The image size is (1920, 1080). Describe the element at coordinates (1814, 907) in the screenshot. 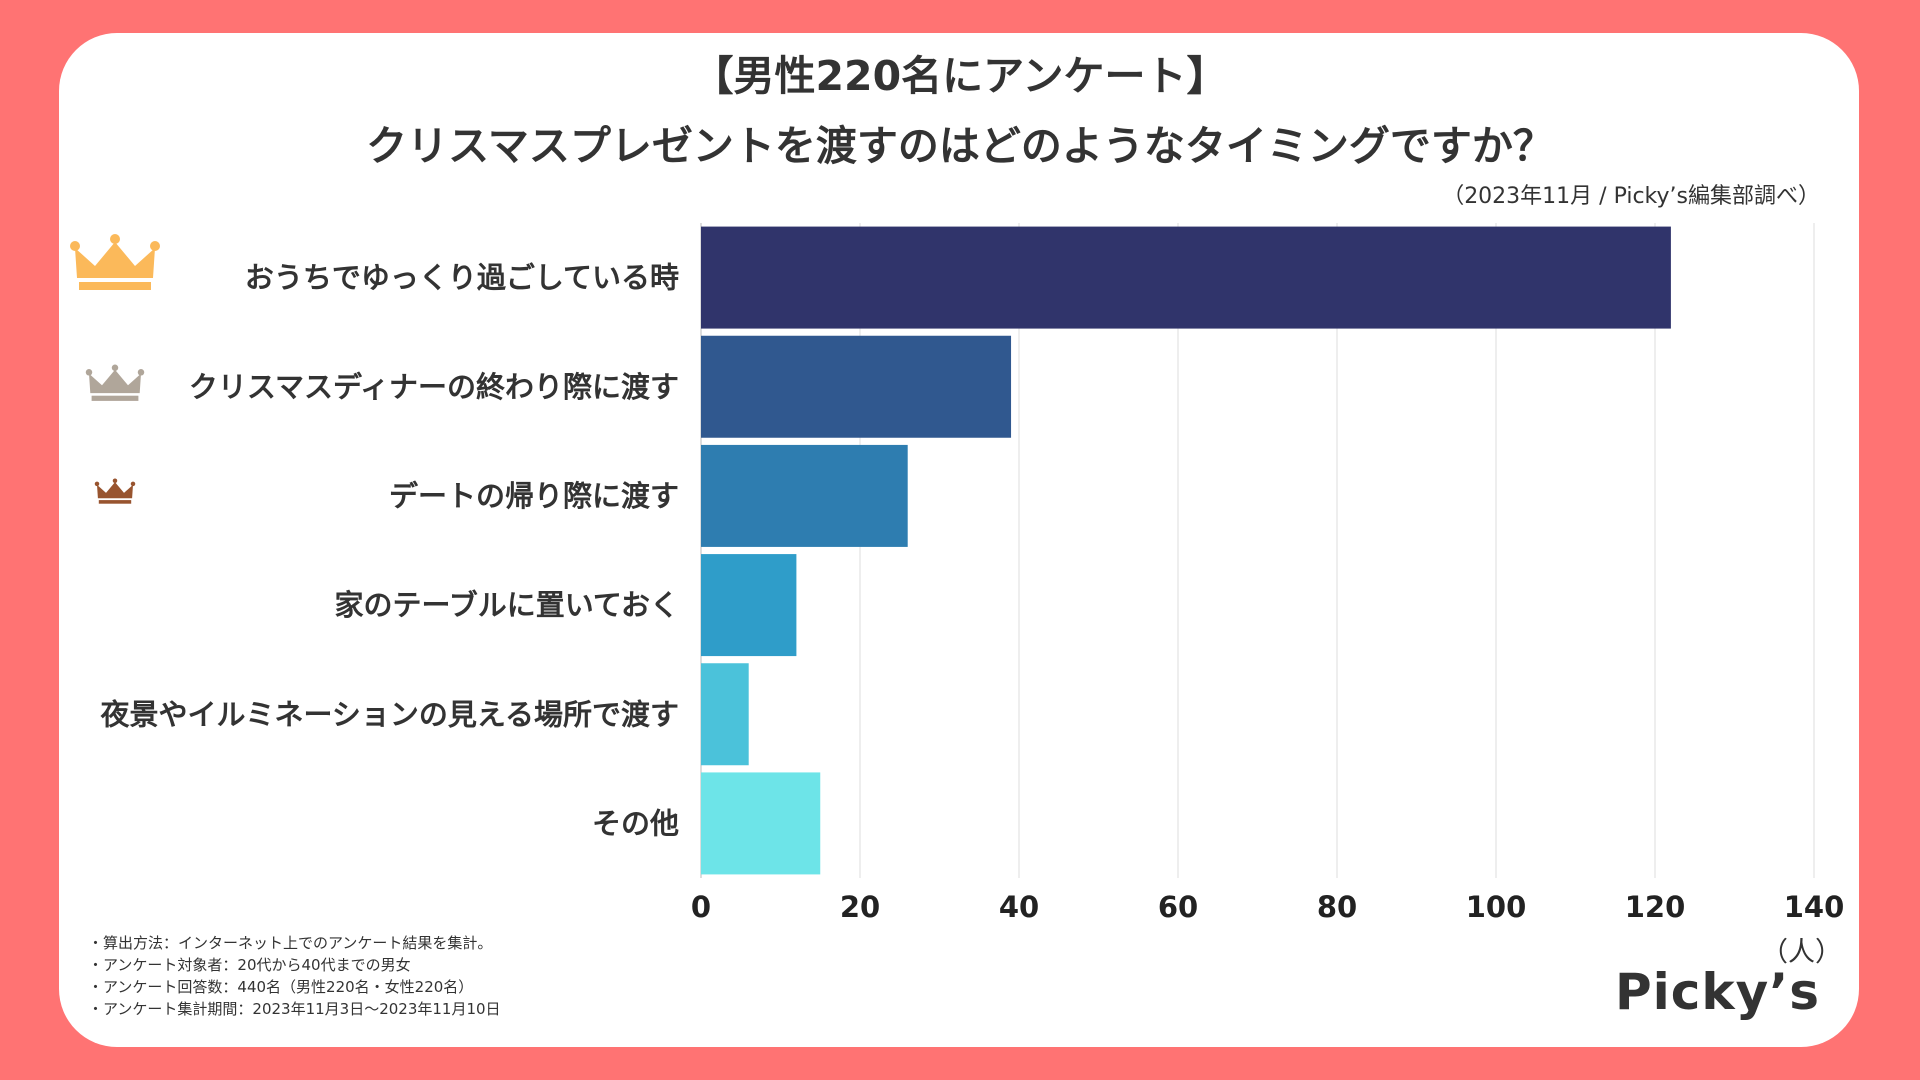

I see `x-tick-label: 140` at that location.